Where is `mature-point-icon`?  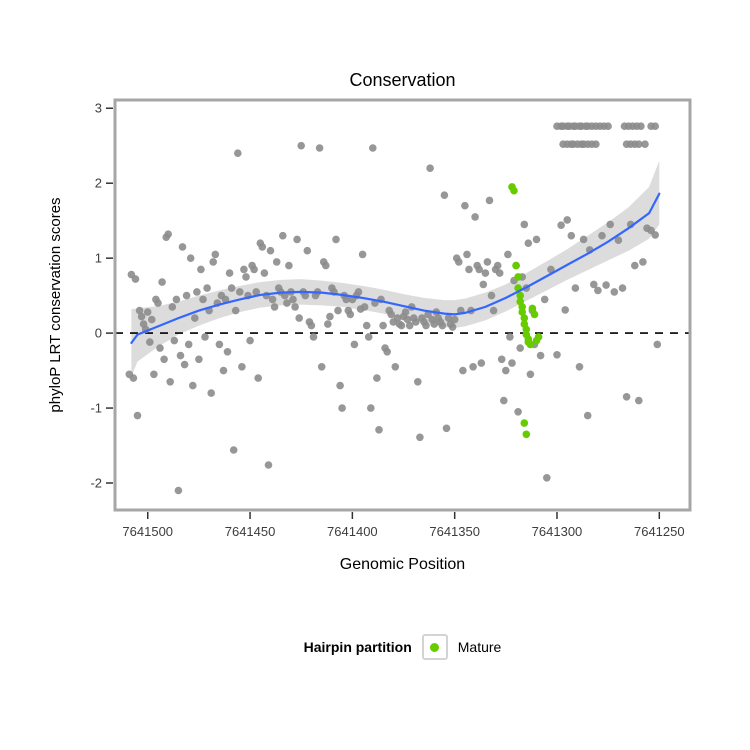 mature-point-icon is located at coordinates (435, 647).